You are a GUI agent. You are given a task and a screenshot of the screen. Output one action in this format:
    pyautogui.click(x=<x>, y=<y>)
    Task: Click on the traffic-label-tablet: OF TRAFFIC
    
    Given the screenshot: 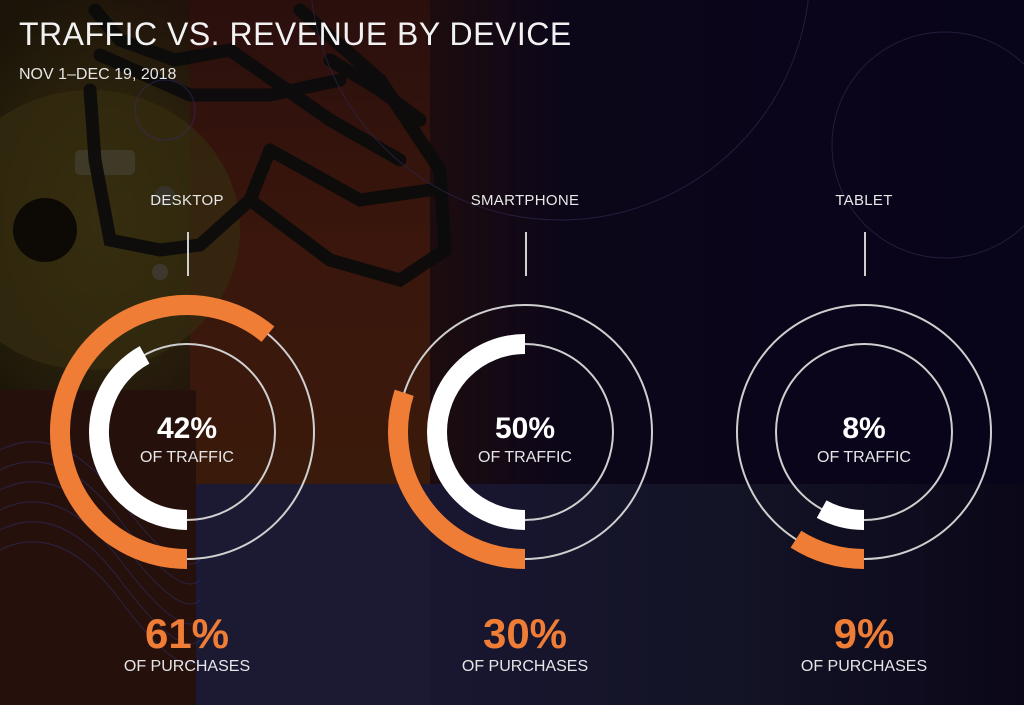 What is the action you would take?
    pyautogui.click(x=864, y=457)
    